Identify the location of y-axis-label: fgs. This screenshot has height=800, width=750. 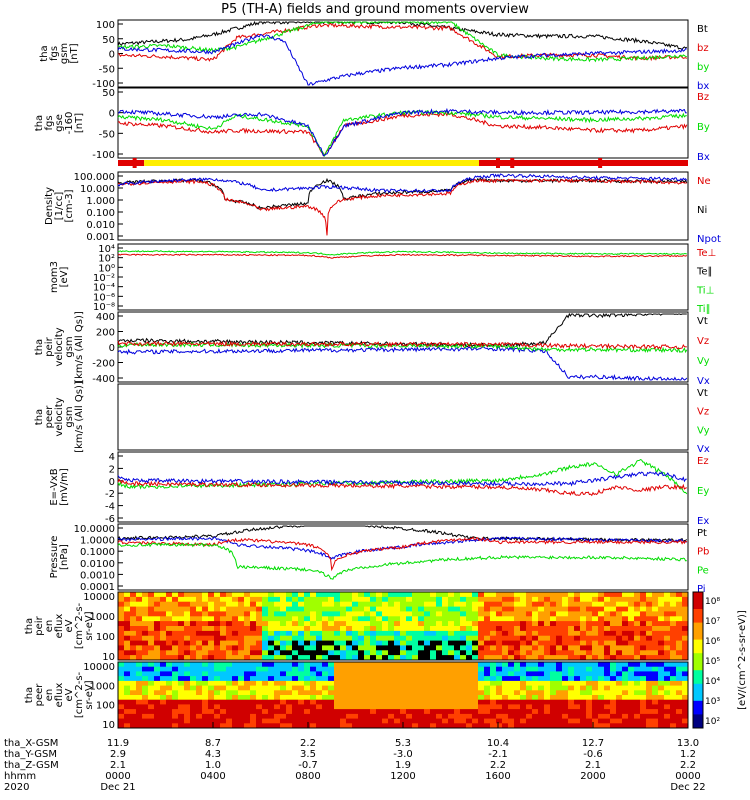
(49, 122).